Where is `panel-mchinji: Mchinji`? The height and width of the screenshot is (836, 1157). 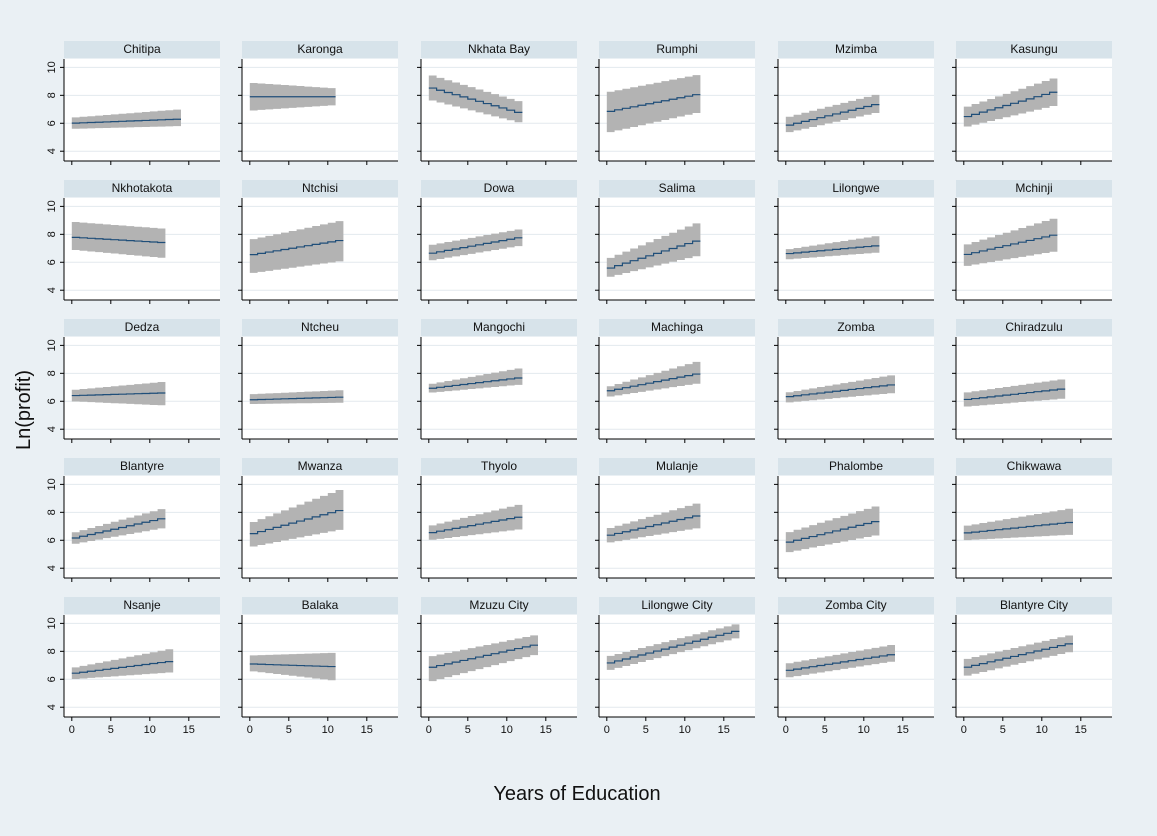
panel-mchinji: Mchinji is located at coordinates (1032, 242).